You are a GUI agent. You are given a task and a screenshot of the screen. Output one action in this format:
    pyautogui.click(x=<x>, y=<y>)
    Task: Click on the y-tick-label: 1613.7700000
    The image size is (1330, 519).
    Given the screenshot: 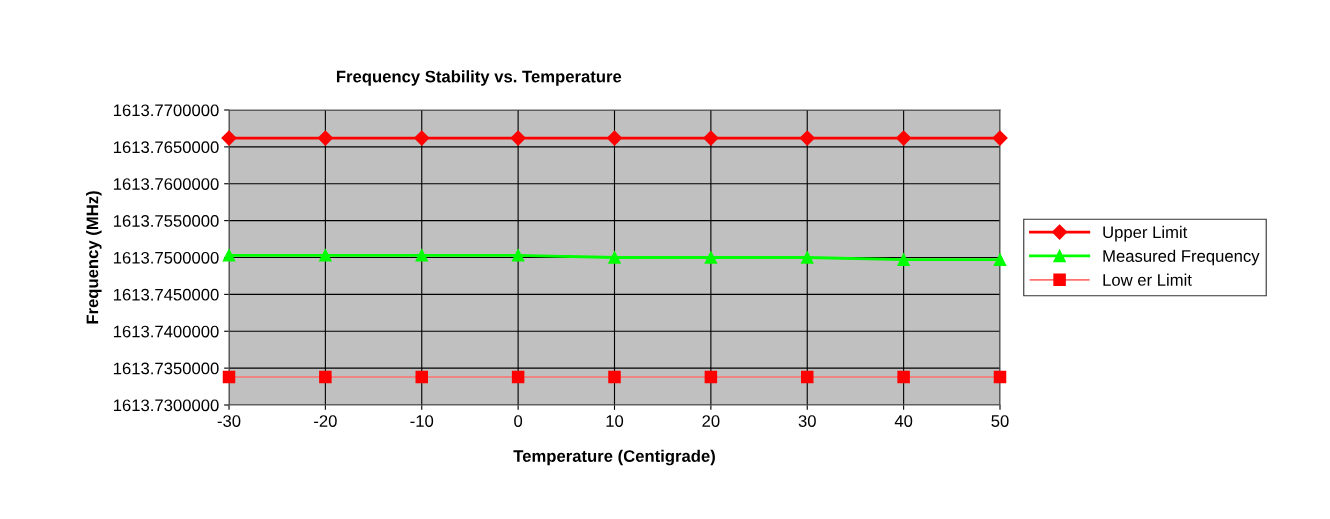 What is the action you would take?
    pyautogui.click(x=166, y=110)
    